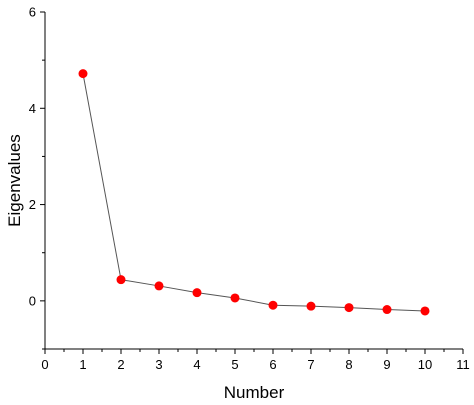  What do you see at coordinates (32, 12) in the screenshot?
I see `y-tick-label: 6` at bounding box center [32, 12].